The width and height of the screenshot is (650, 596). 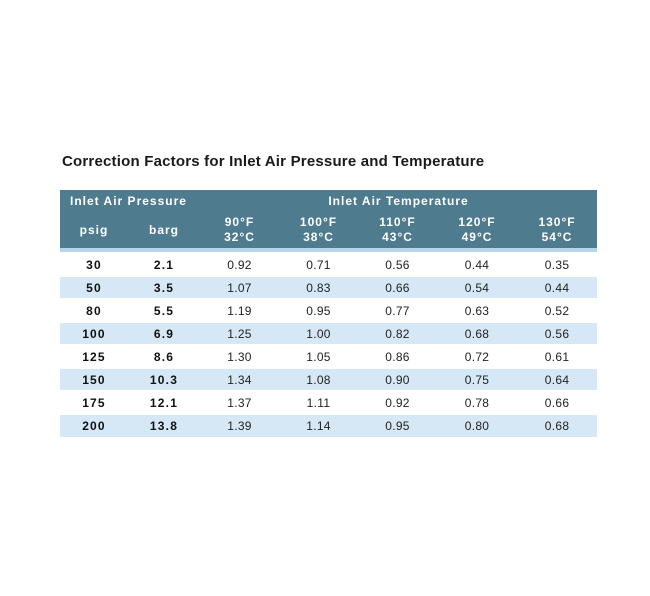 What do you see at coordinates (164, 425) in the screenshot?
I see `cell-barg: 13.8` at bounding box center [164, 425].